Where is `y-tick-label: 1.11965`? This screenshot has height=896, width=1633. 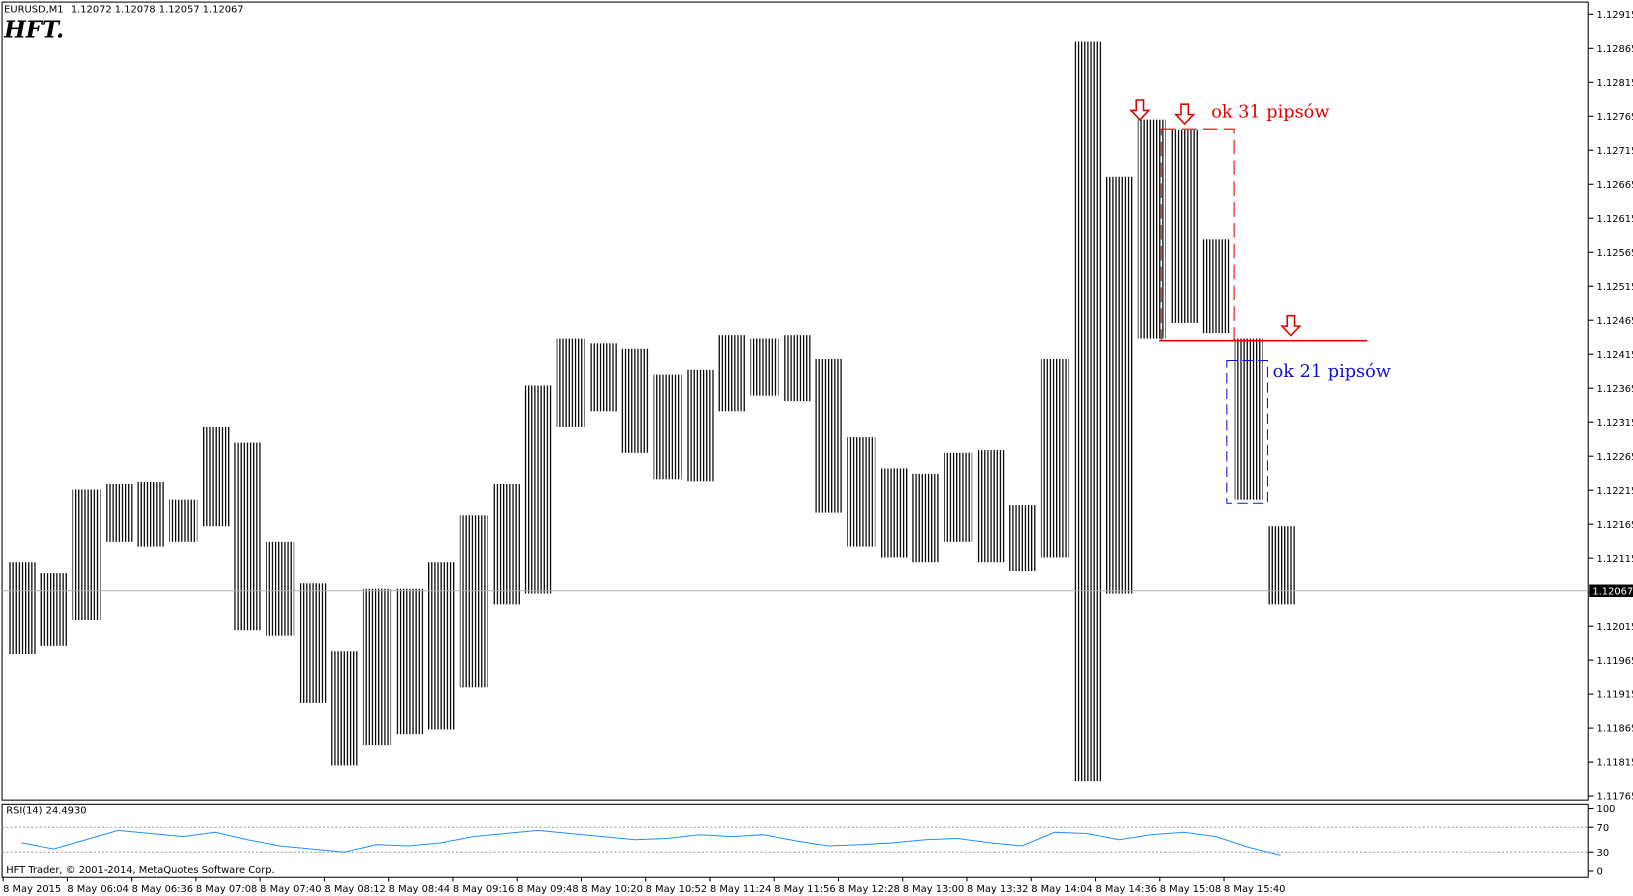
y-tick-label: 1.11965 is located at coordinates (1615, 661).